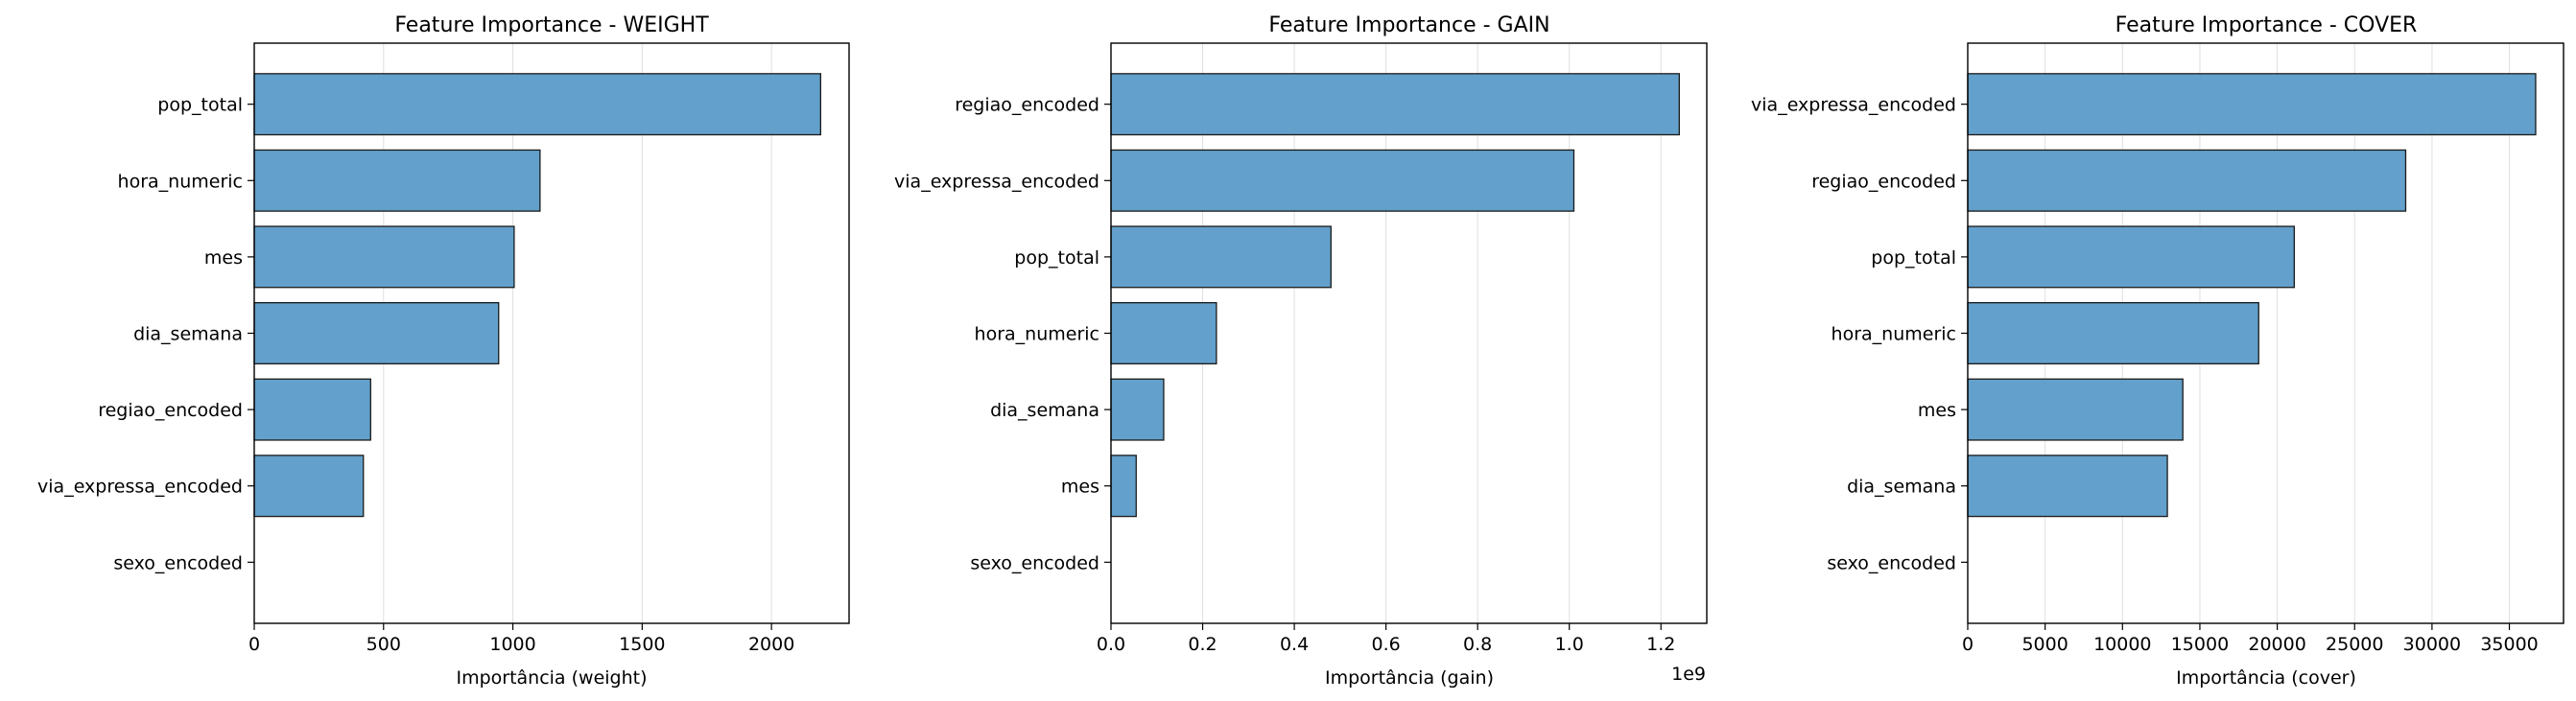 This screenshot has height=701, width=2576. Describe the element at coordinates (1294, 644) in the screenshot. I see `xtick-label: 0.4` at that location.